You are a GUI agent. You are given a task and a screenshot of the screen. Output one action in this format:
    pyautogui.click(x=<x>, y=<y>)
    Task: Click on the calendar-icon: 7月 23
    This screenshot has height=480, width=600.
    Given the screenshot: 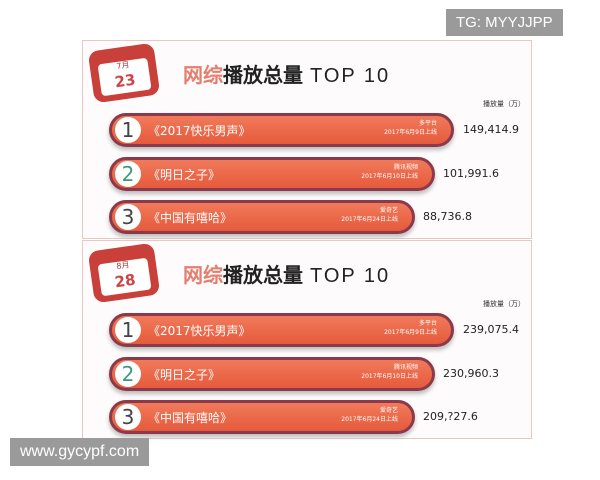 What is the action you would take?
    pyautogui.click(x=124, y=73)
    